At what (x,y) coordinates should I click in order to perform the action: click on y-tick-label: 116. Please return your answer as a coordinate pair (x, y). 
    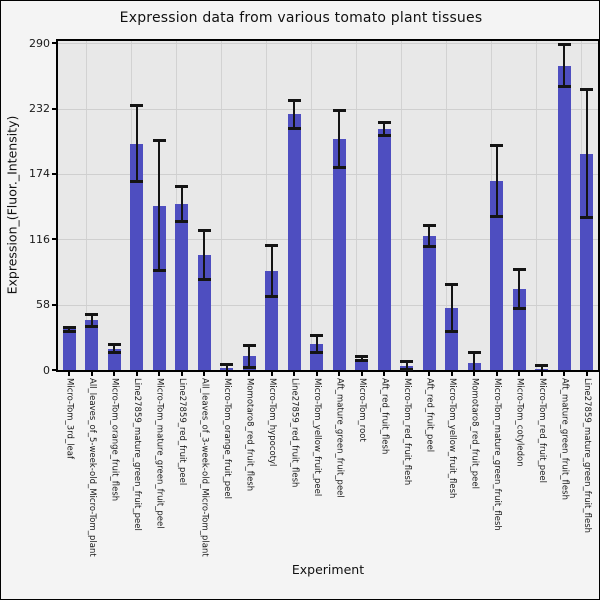
    Looking at the image, I should click on (39, 239).